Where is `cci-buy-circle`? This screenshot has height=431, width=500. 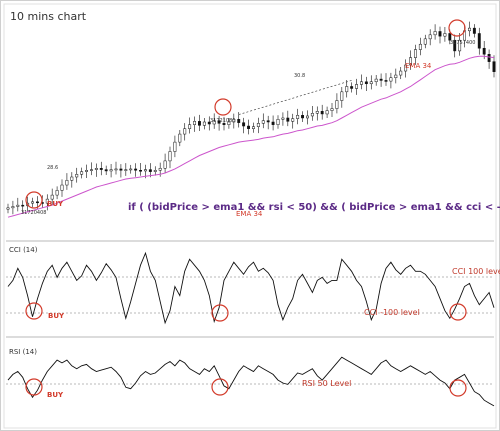
cci-buy-circle is located at coordinates (34, 311).